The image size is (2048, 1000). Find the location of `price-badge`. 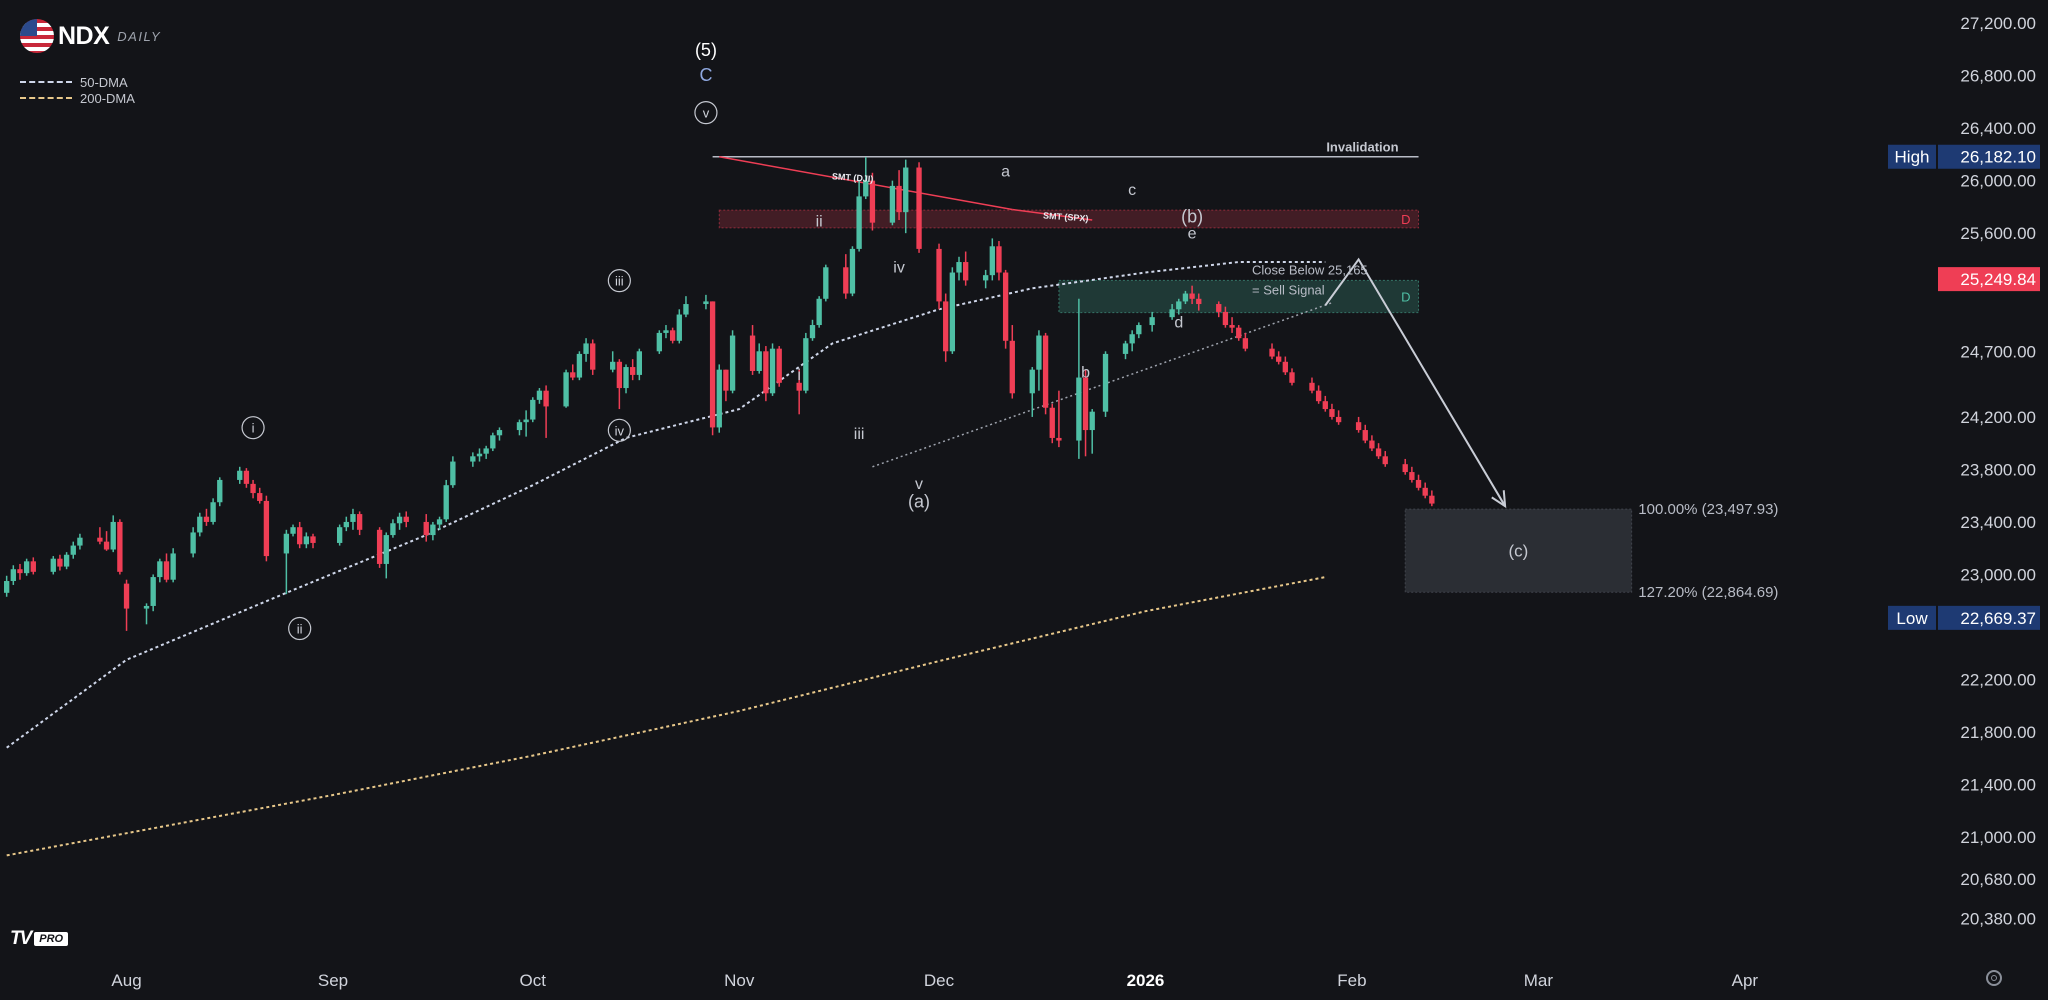

price-badge is located at coordinates (1989, 156).